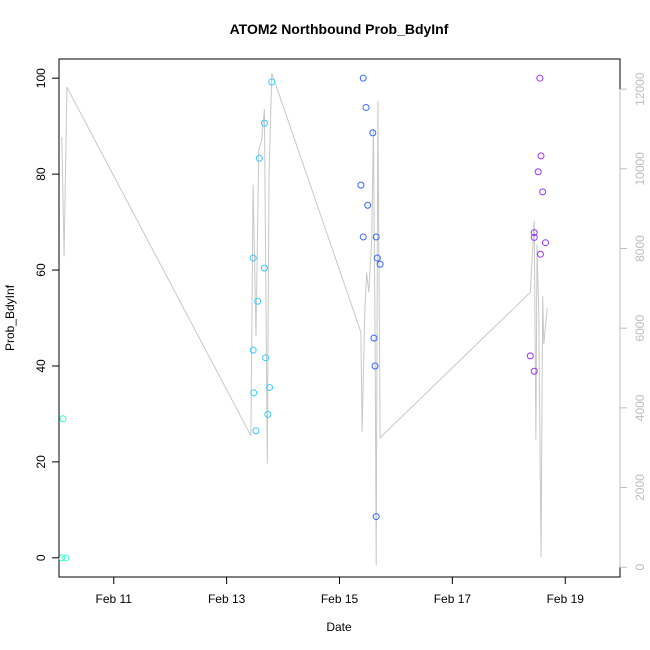 Image resolution: width=650 pixels, height=650 pixels. I want to click on y-axis: 0 20 40 60 80 100, so click(47, 314).